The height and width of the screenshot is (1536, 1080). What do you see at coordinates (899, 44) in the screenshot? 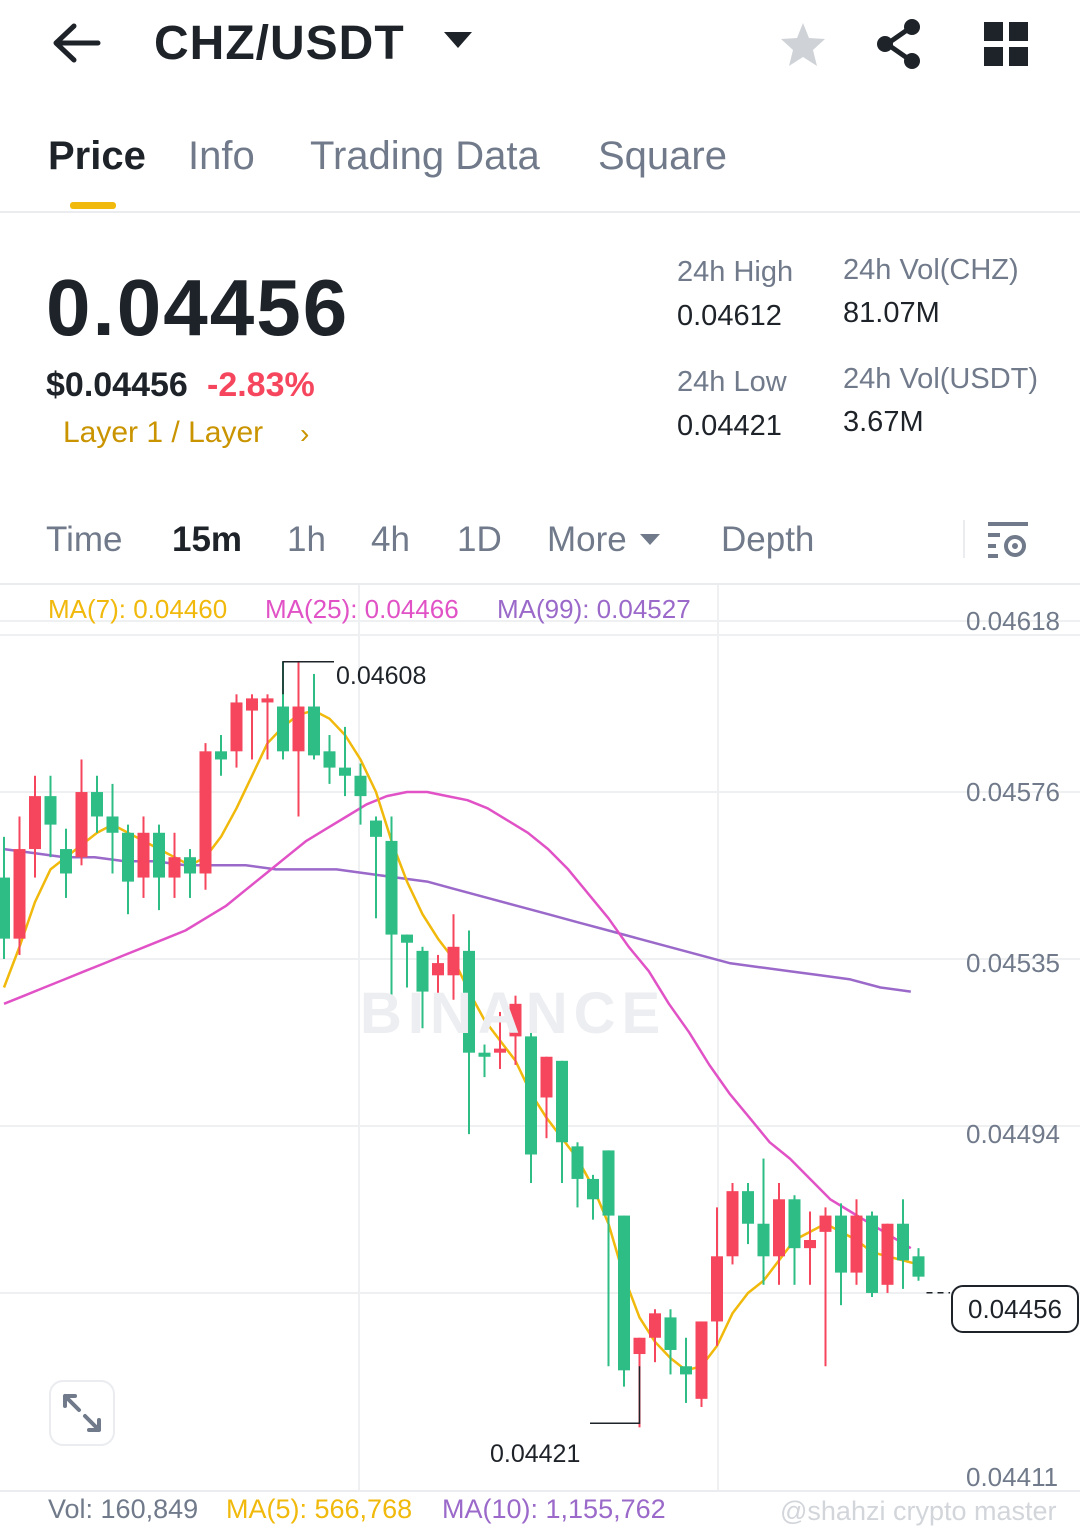
I see `share-icon` at bounding box center [899, 44].